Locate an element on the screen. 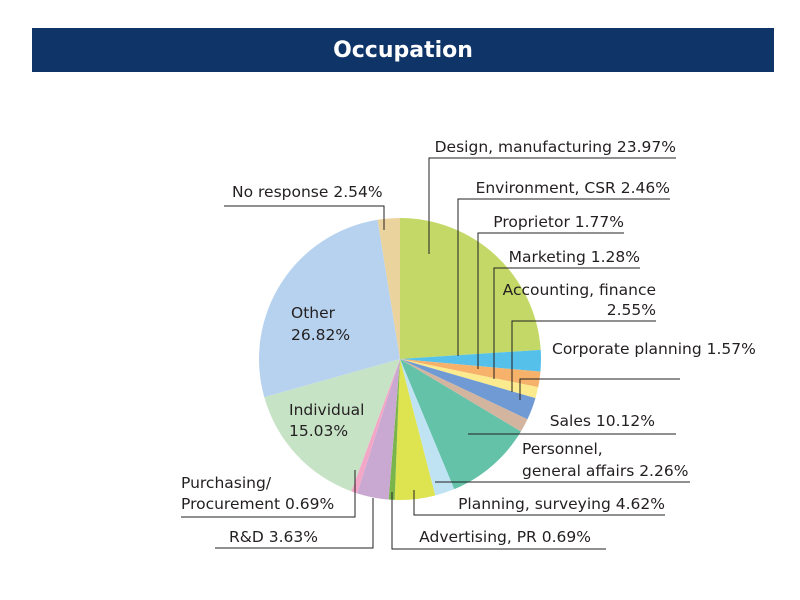 The width and height of the screenshot is (800, 600). slice-label-advertising-pr: Advertising, PR 0.69% is located at coordinates (505, 537).